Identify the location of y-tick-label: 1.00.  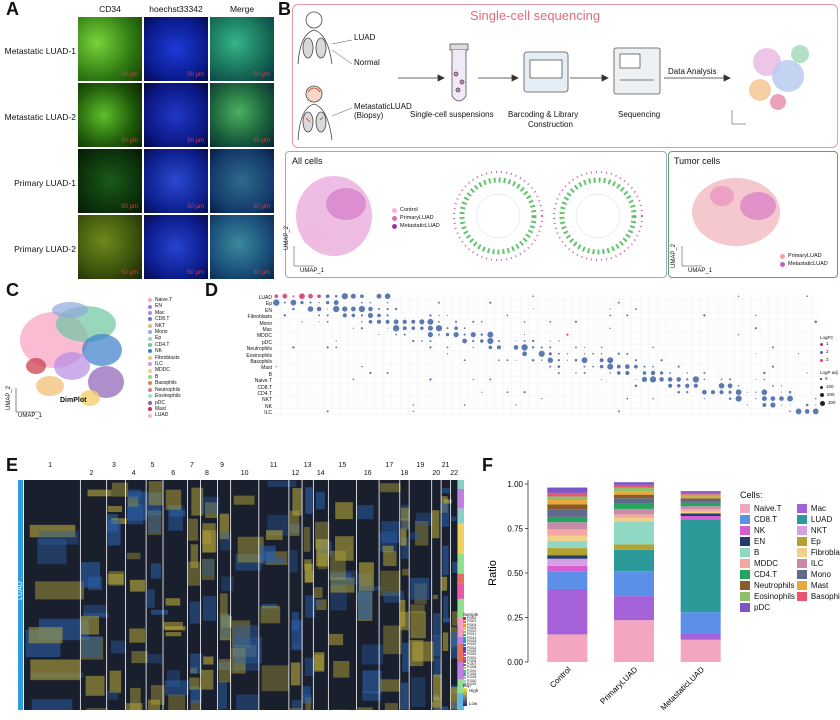
(515, 484).